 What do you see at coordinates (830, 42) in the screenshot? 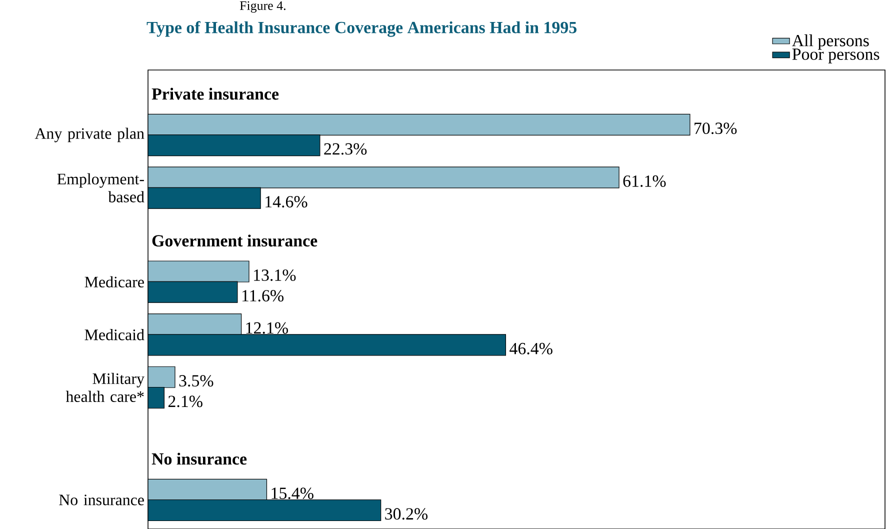
I see `legend-label: All persons` at bounding box center [830, 42].